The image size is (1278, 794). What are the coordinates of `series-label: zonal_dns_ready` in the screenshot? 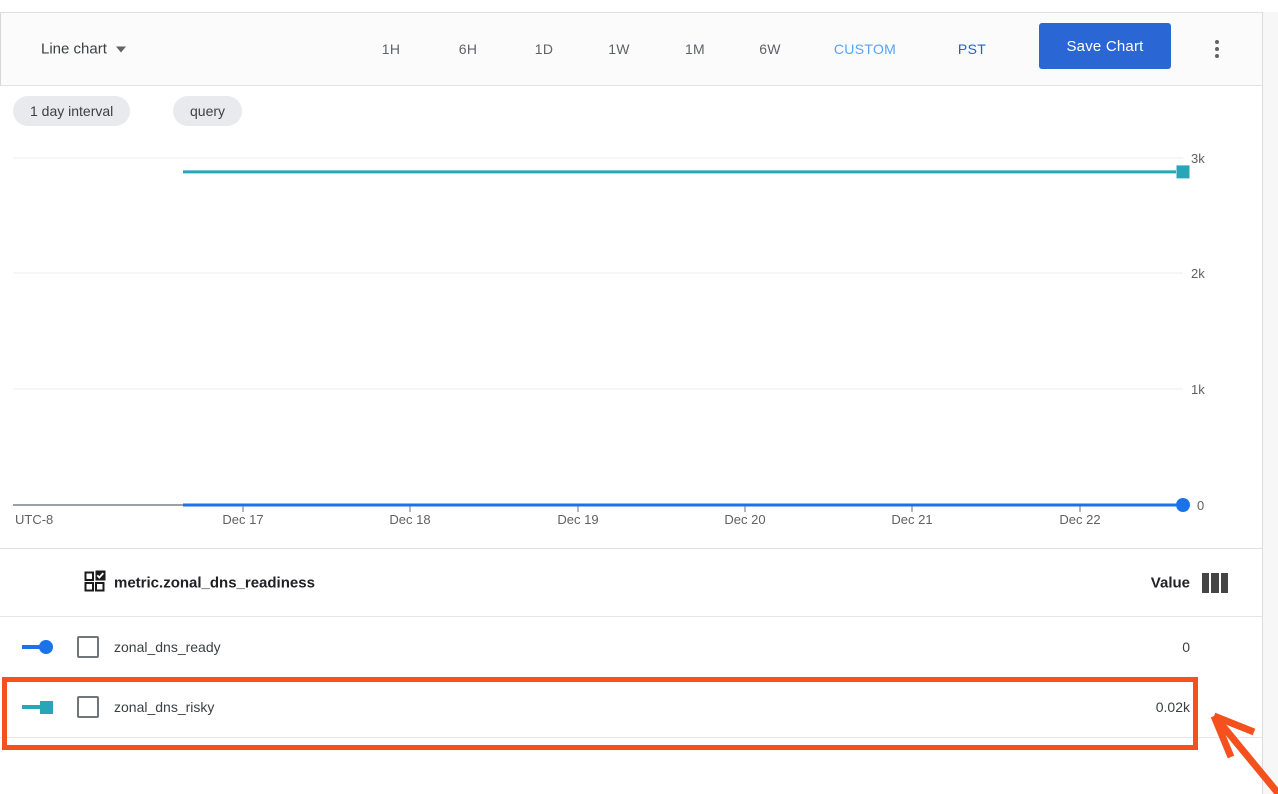 It's located at (167, 647).